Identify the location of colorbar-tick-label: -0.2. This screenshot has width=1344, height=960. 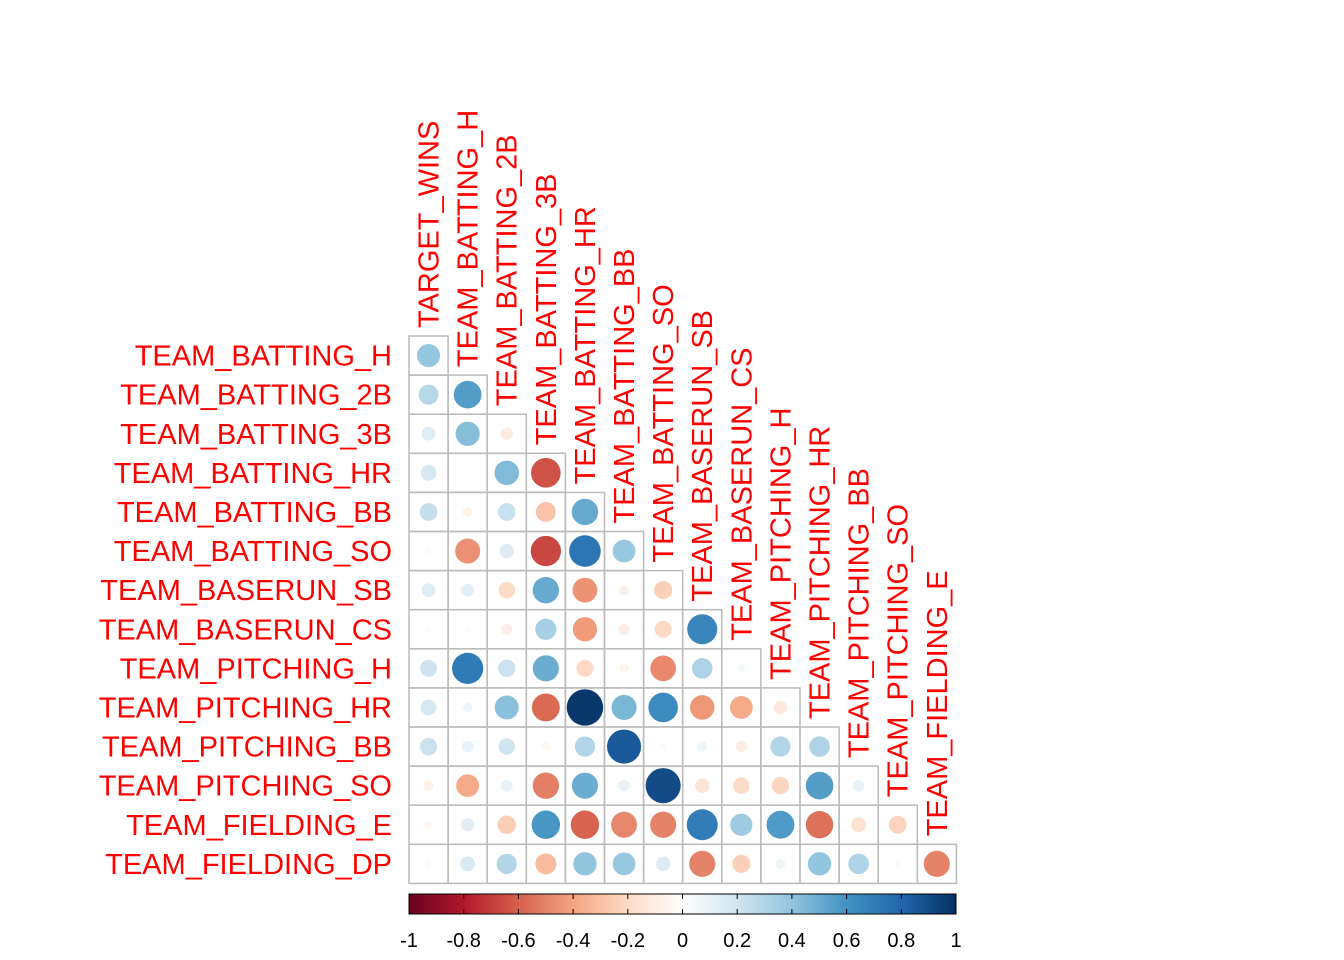
(628, 941).